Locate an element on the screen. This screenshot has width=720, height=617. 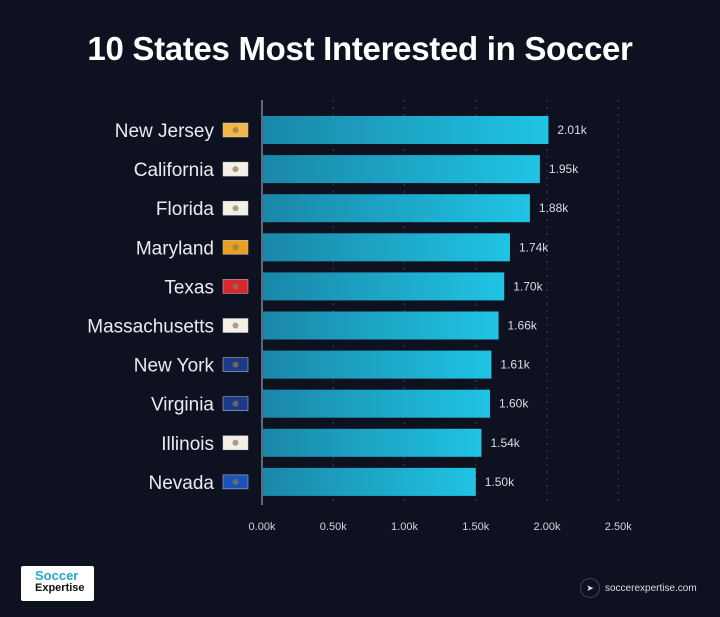
x-tick-label: 1.00k is located at coordinates (404, 527).